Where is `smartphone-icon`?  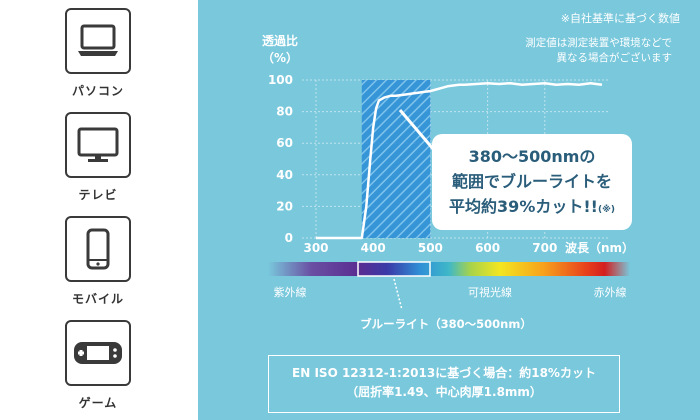 smartphone-icon is located at coordinates (98, 249).